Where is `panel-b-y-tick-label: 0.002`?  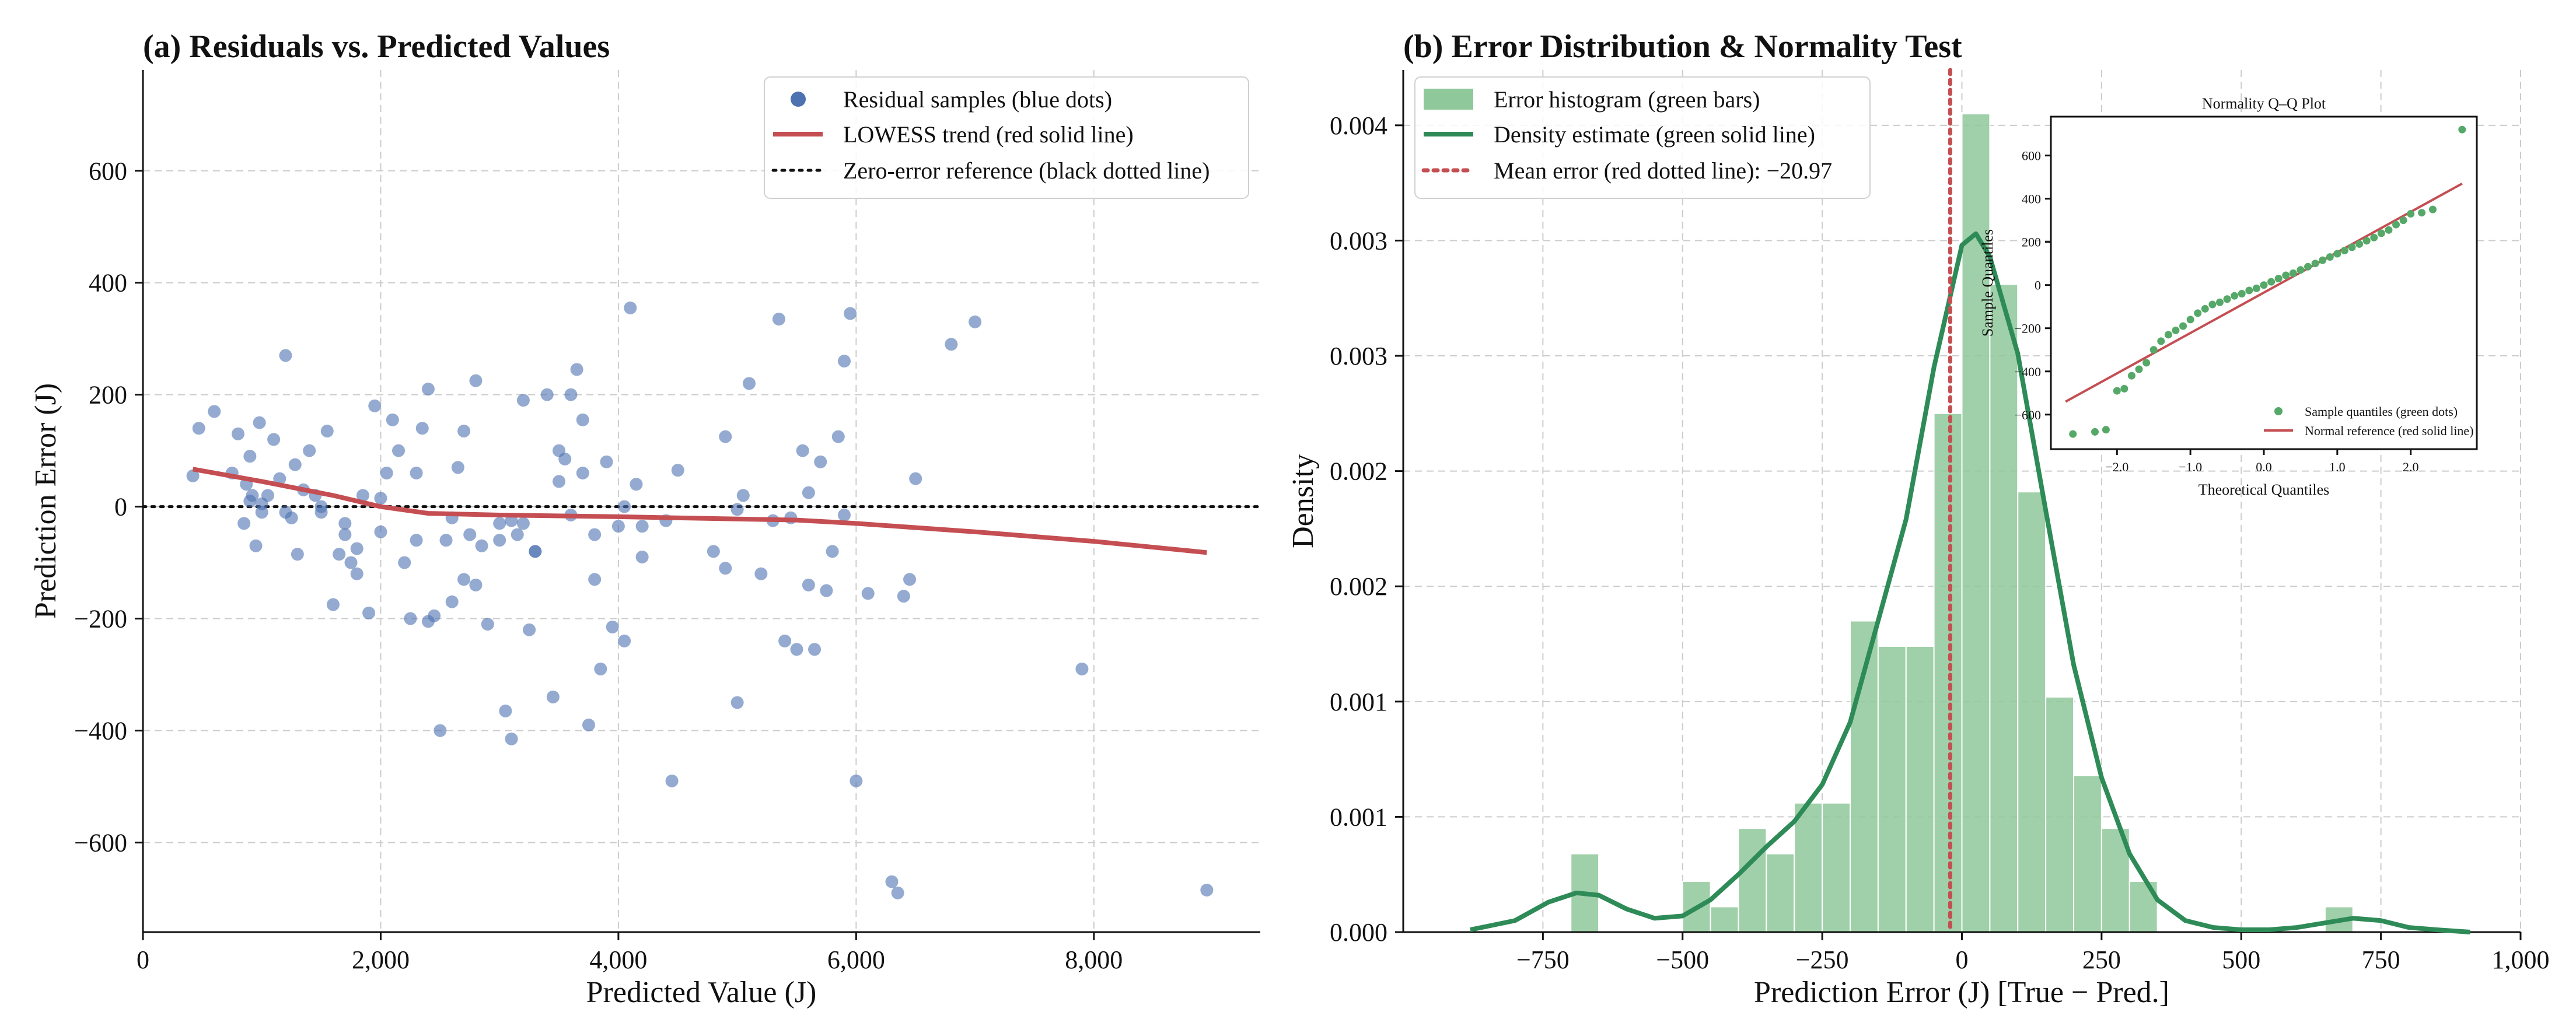
panel-b-y-tick-label: 0.002 is located at coordinates (1358, 586).